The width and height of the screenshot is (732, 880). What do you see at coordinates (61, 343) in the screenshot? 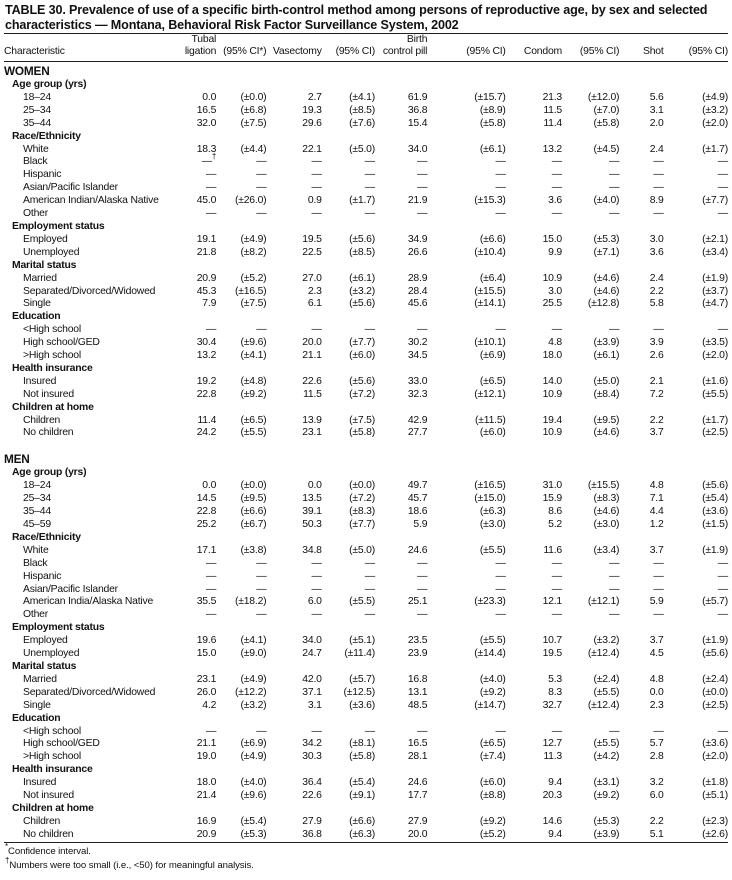
I see `row-label: High school/GED` at bounding box center [61, 343].